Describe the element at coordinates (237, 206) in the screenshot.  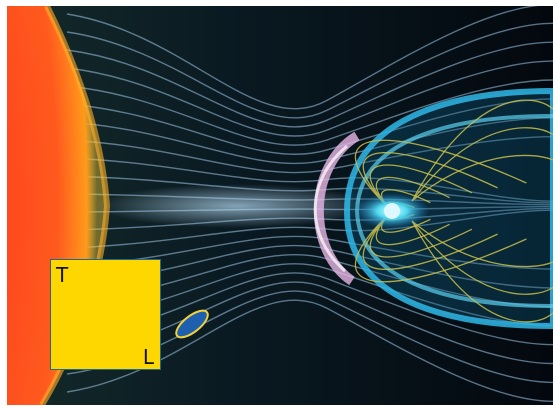
I see `solar-wind-stream` at that location.